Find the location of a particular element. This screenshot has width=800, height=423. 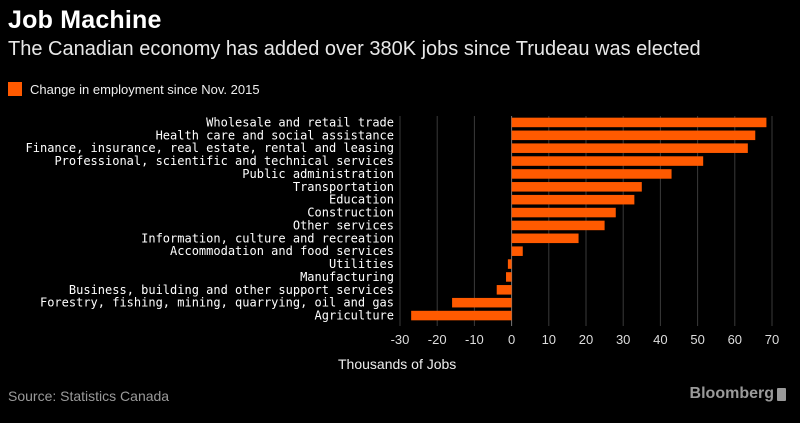

x-tick-label: 30 is located at coordinates (623, 339).